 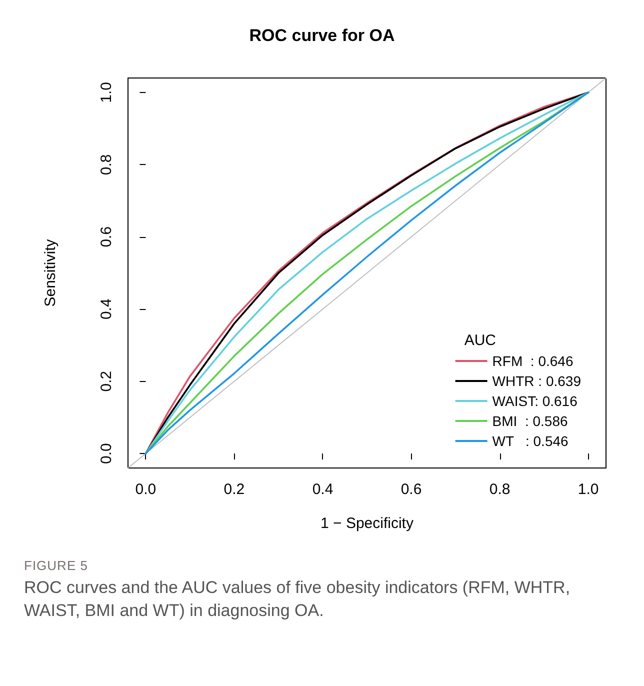 What do you see at coordinates (323, 489) in the screenshot?
I see `x-tick-label: 0.4` at bounding box center [323, 489].